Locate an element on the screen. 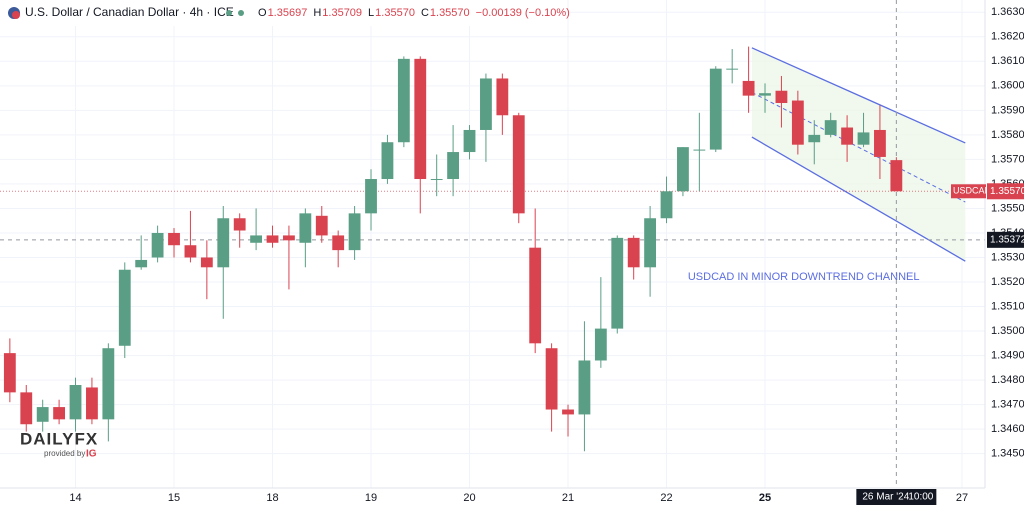  ohlc-value: 1.35697 is located at coordinates (288, 13).